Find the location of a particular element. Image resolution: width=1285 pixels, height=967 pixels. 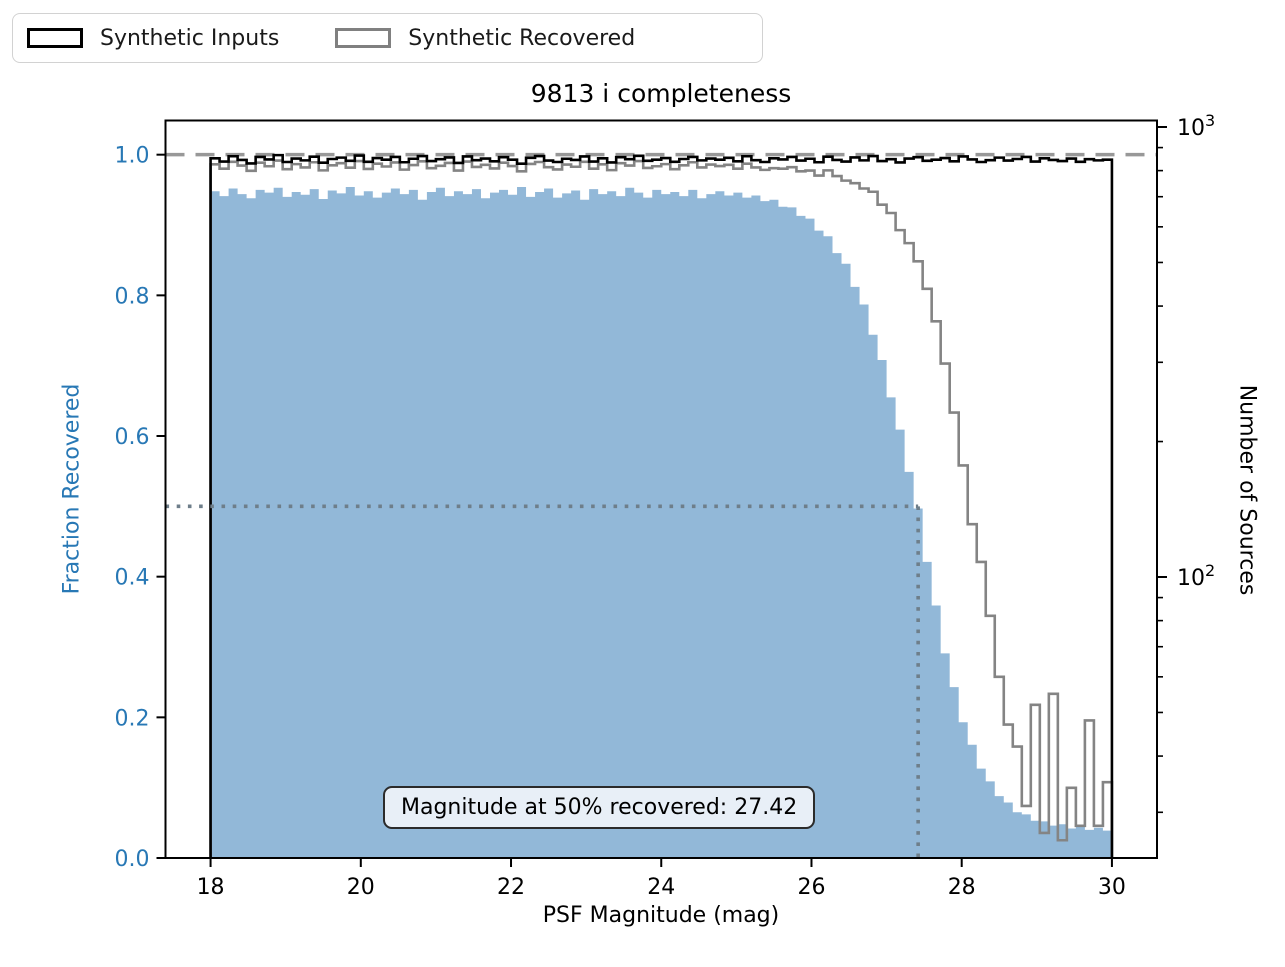

legend-entry-synthetic-recovered: Synthetic Recovered is located at coordinates (485, 38).